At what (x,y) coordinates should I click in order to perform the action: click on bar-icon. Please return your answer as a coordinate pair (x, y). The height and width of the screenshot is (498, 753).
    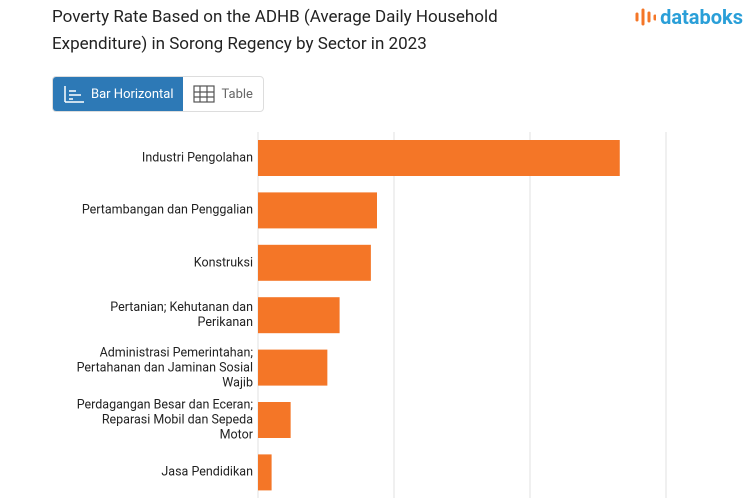
    Looking at the image, I should click on (74, 94).